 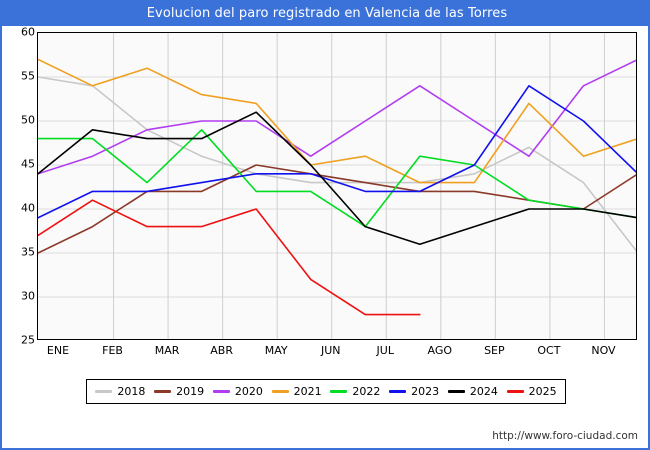 What do you see at coordinates (276, 350) in the screenshot?
I see `x-axis-tick-label: MAY` at bounding box center [276, 350].